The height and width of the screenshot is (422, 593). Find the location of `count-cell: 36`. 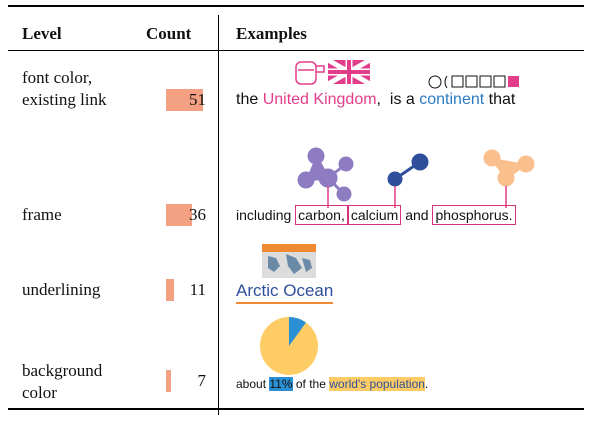

count-cell: 36 is located at coordinates (186, 215).